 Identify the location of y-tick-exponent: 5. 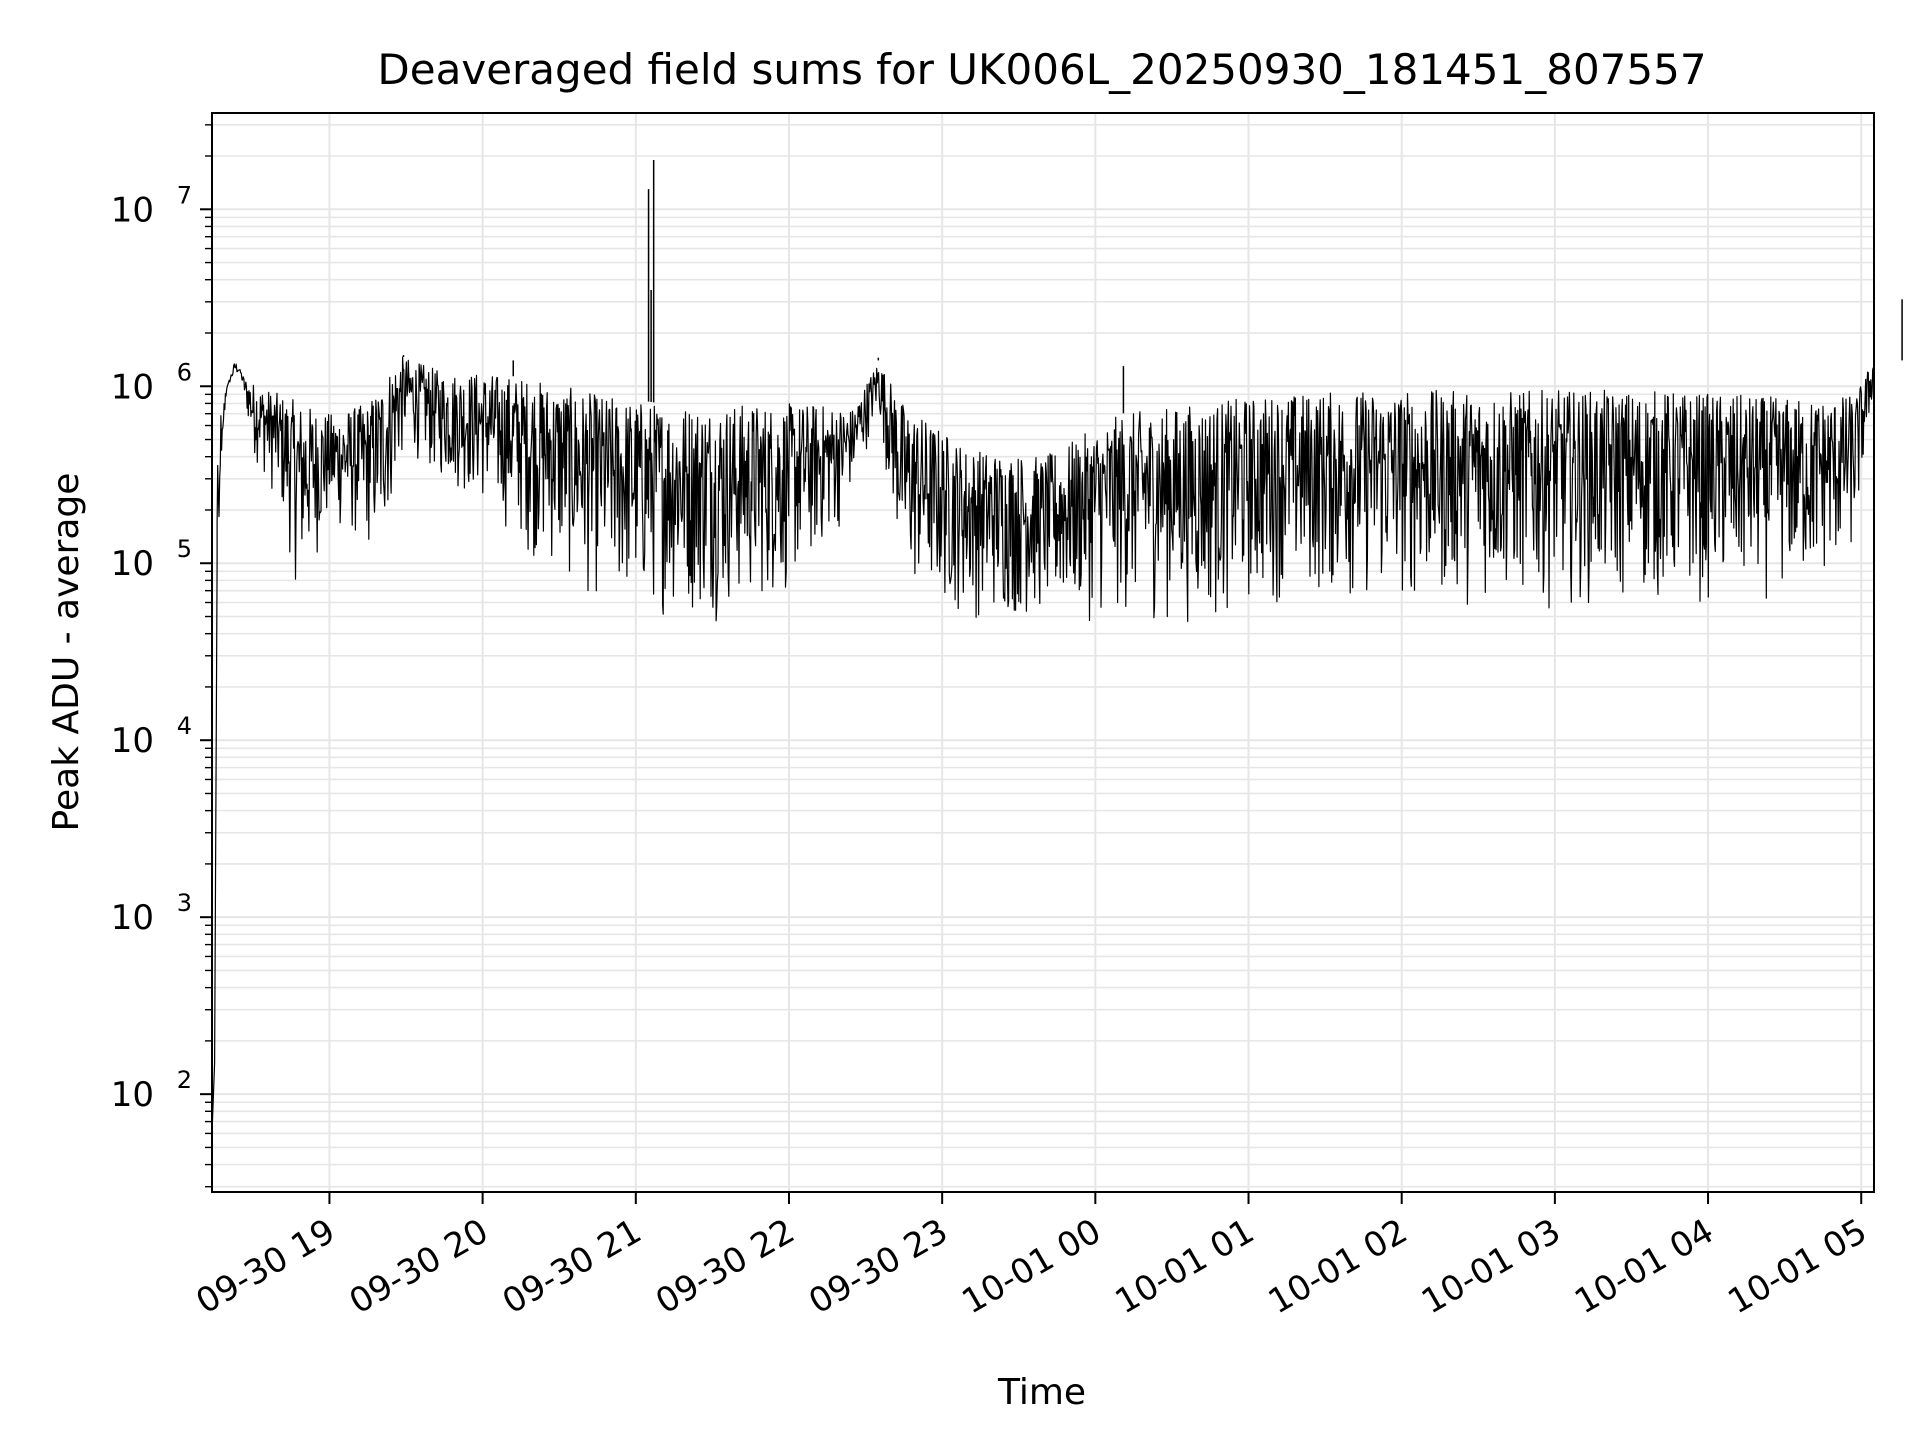
(184, 549).